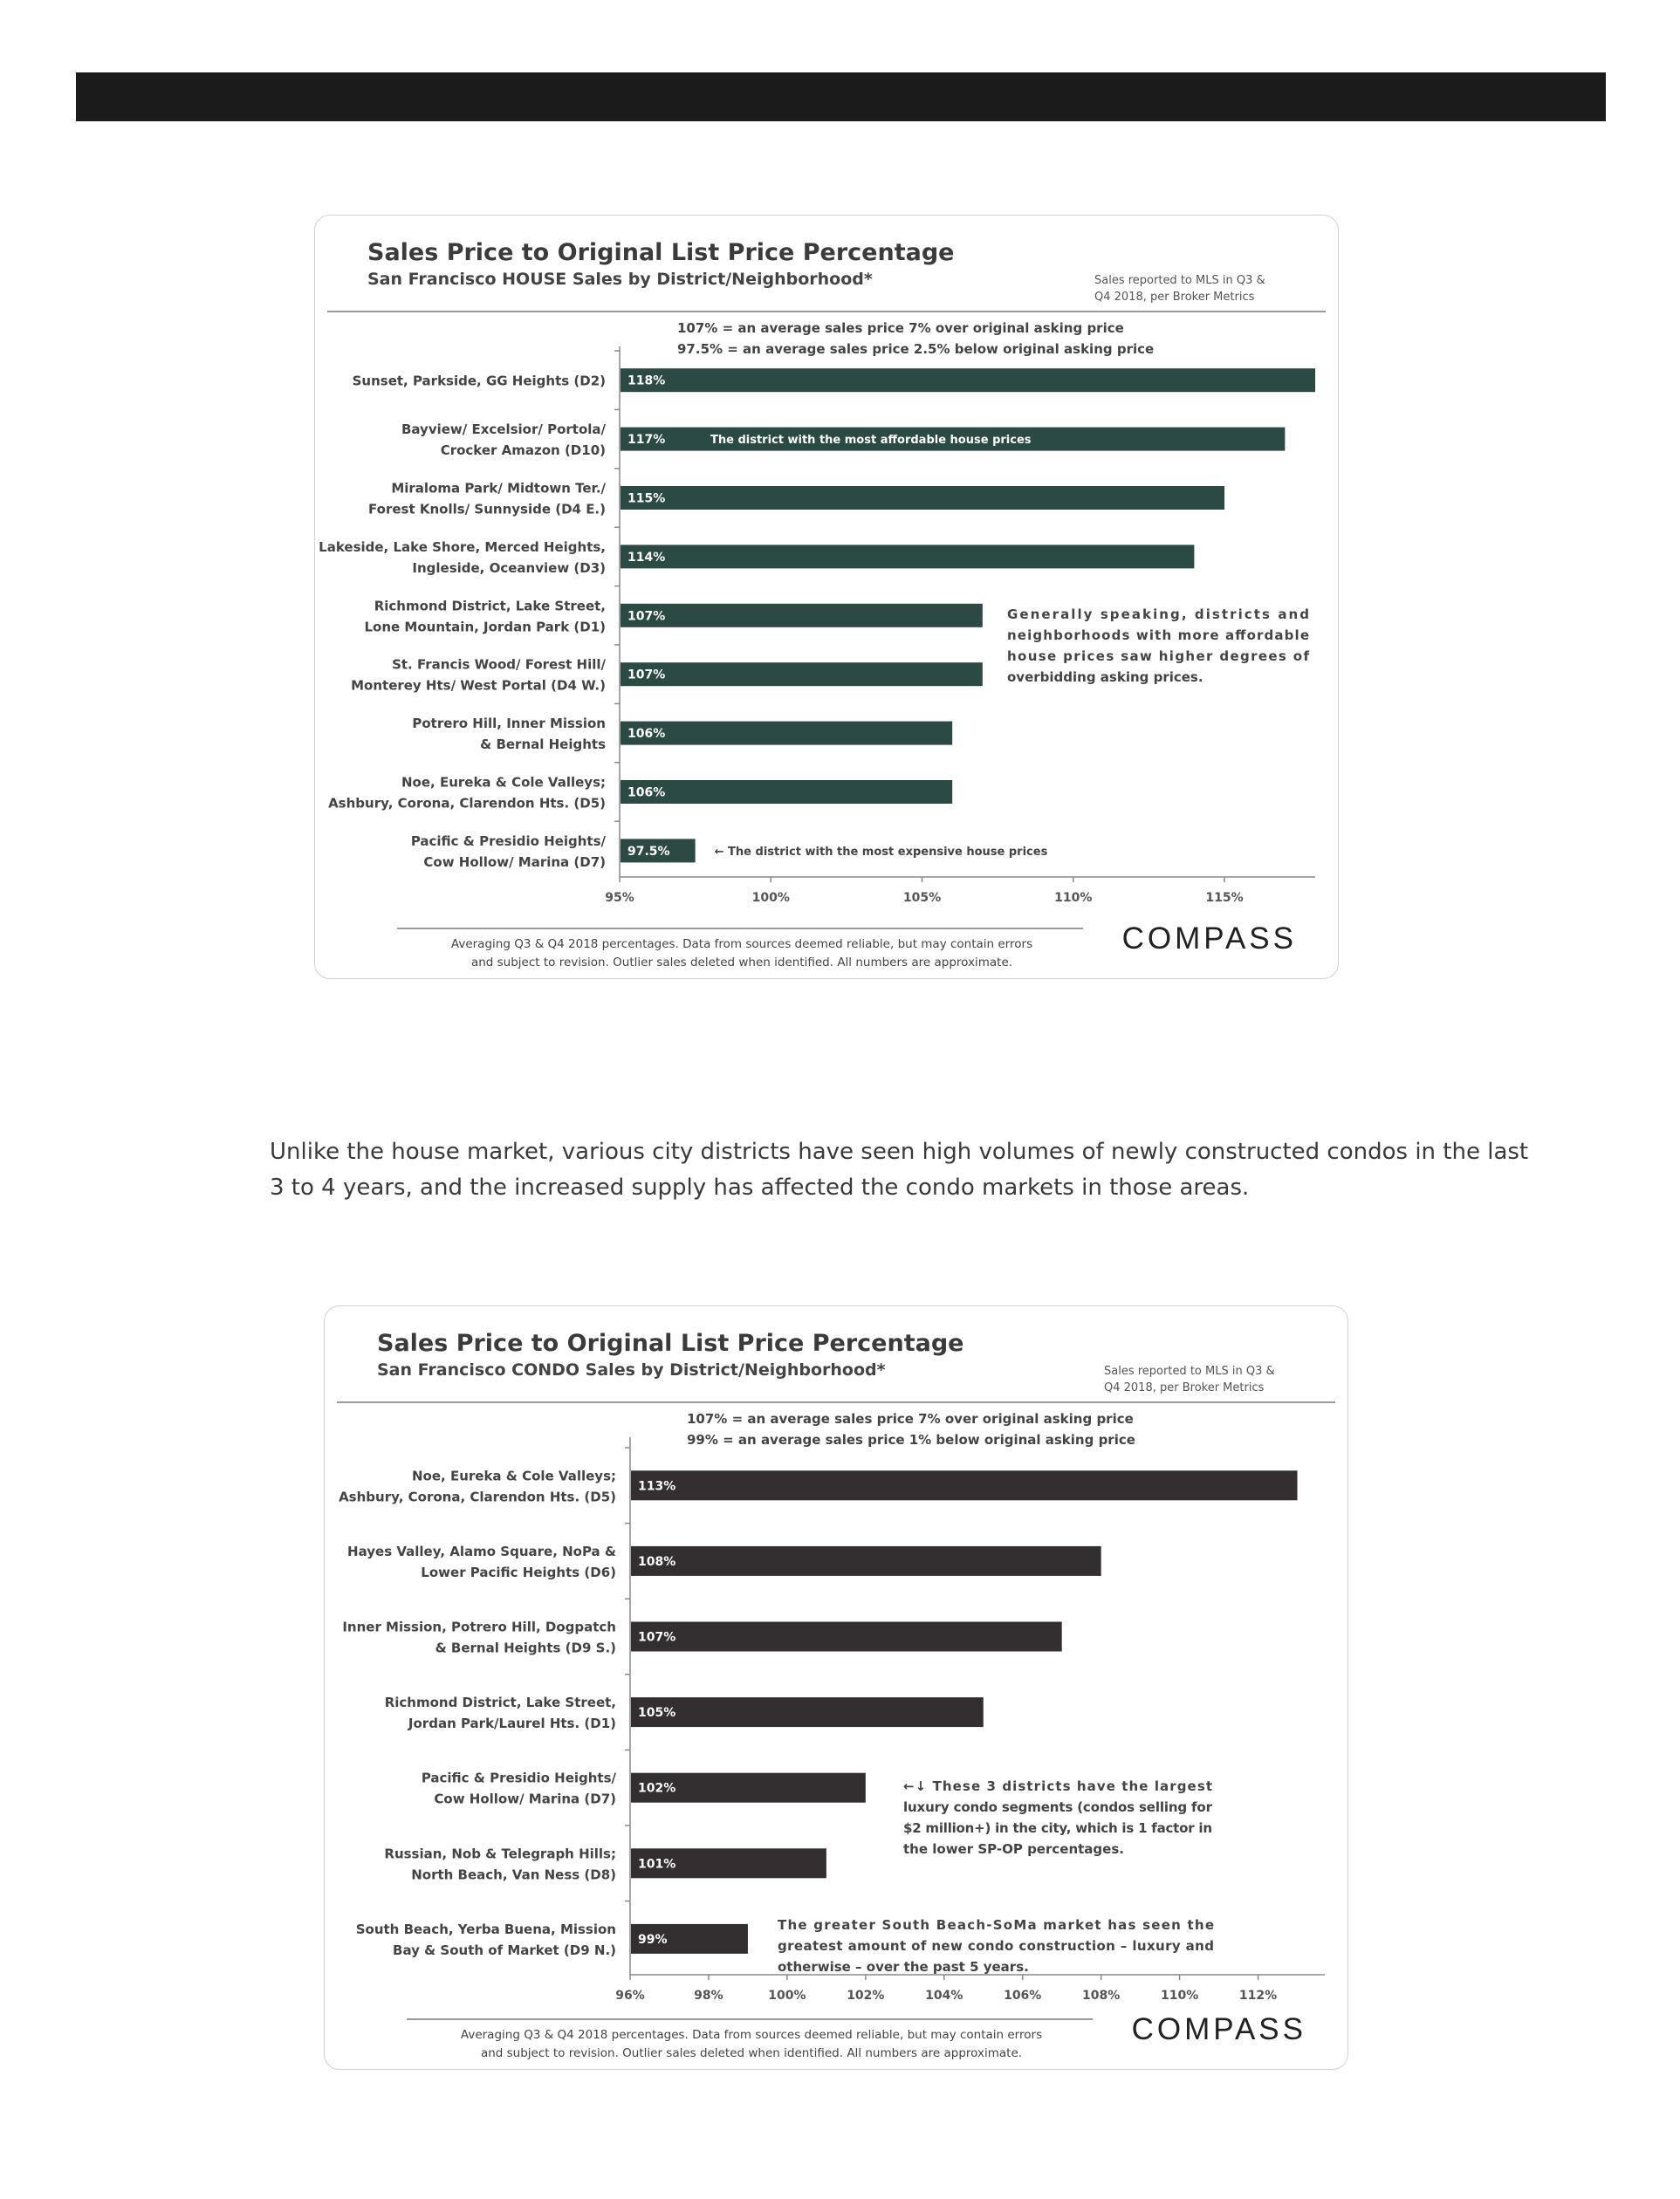  Describe the element at coordinates (543, 744) in the screenshot. I see `category-label: & Bernal Heights` at that location.